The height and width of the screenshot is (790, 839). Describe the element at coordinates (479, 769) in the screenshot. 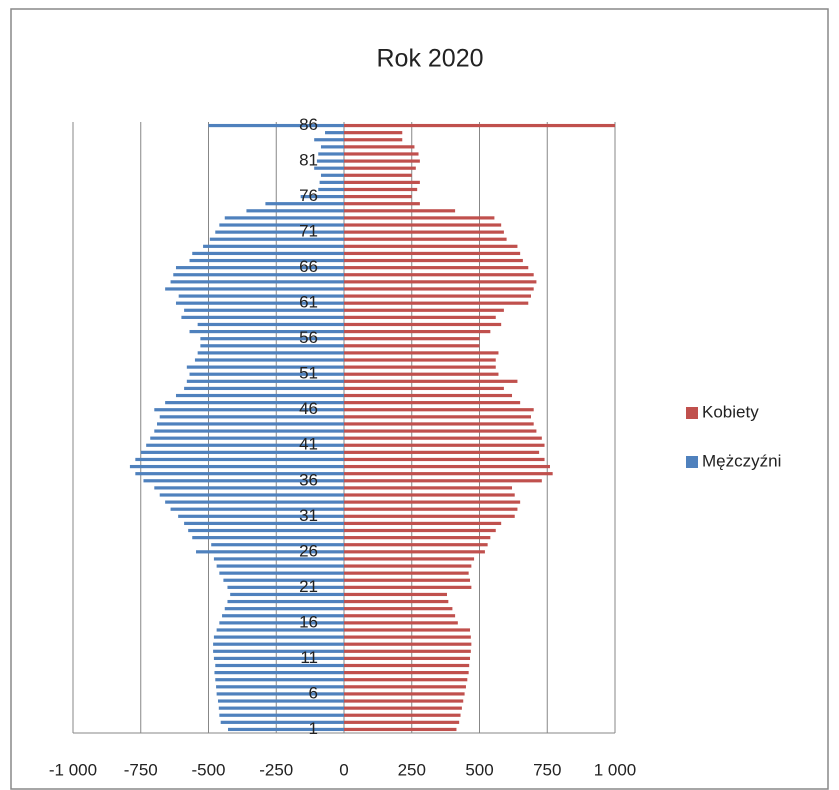

I see `x-tick-label: 500` at that location.